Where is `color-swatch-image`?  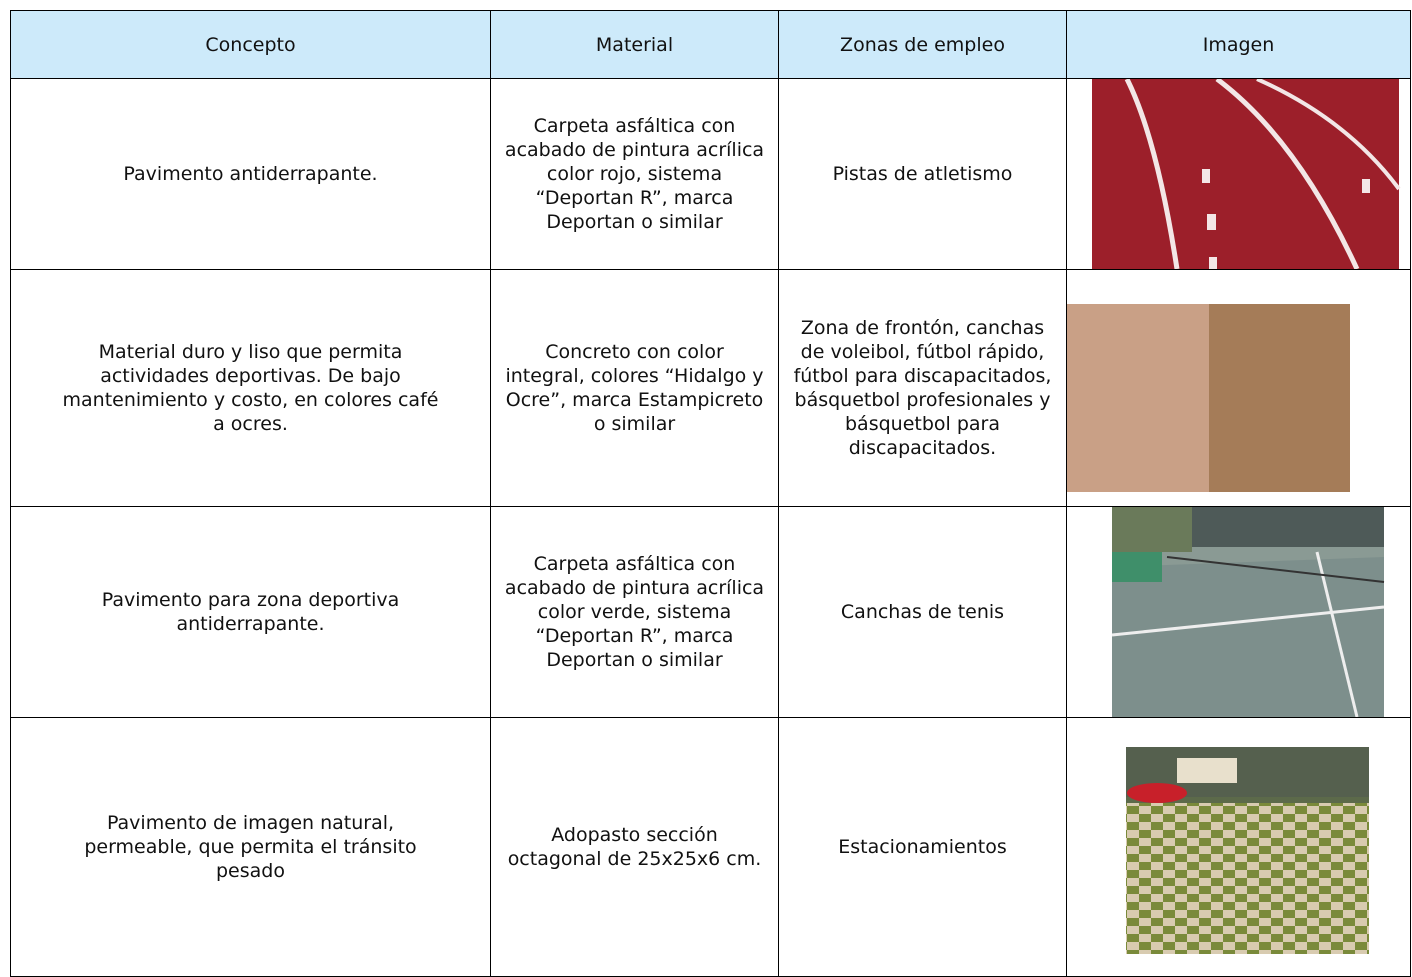
color-swatch-image is located at coordinates (1208, 398).